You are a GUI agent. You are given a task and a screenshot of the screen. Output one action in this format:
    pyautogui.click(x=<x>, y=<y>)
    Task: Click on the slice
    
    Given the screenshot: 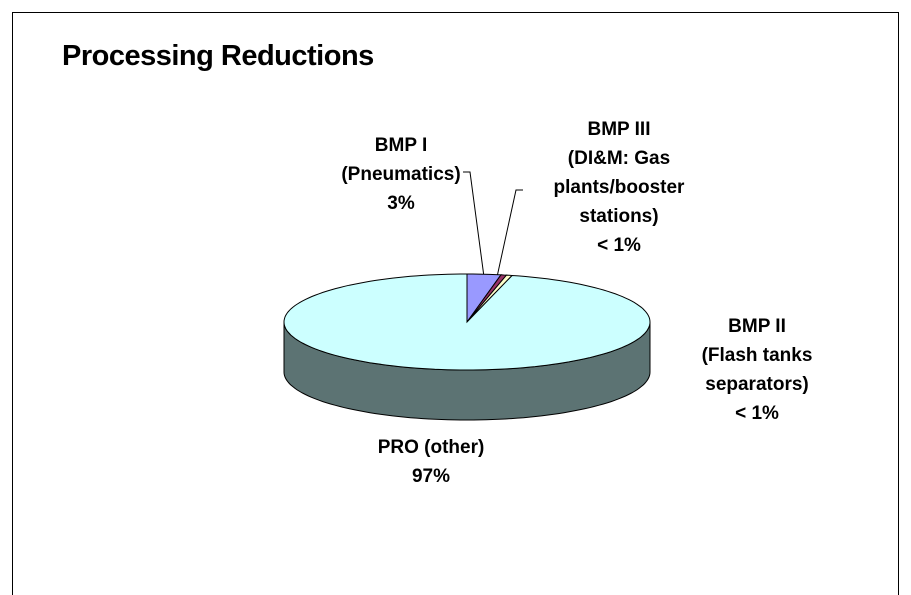 What is the action you would take?
    pyautogui.click(x=467, y=322)
    